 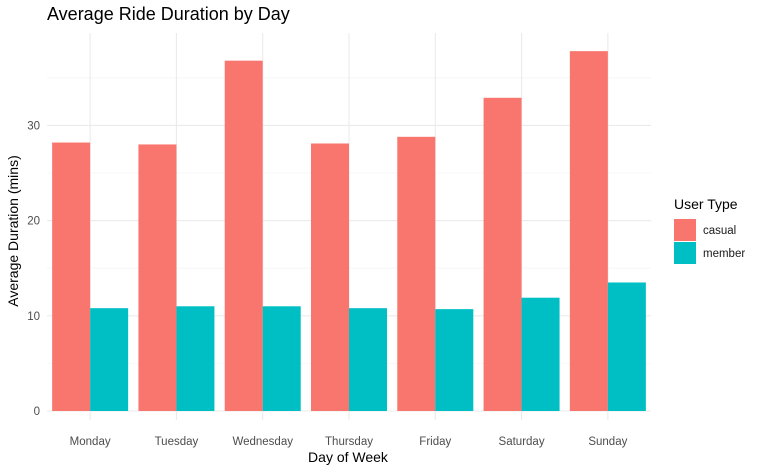 I want to click on legend: User Type casual member, so click(x=709, y=230).